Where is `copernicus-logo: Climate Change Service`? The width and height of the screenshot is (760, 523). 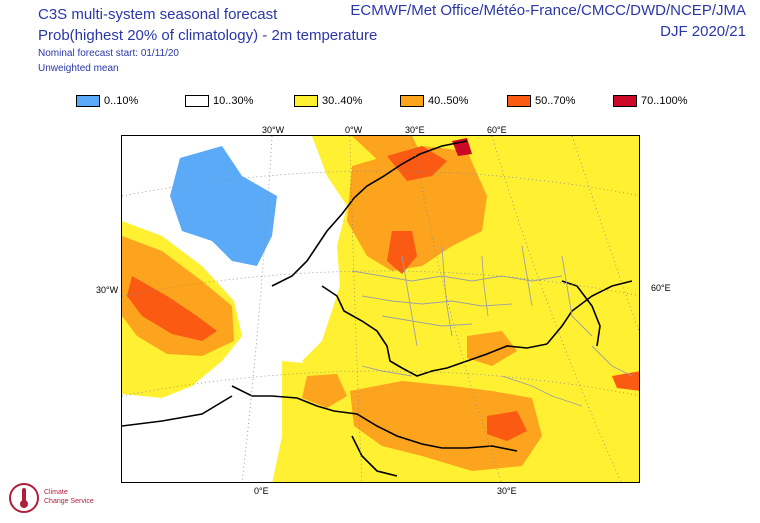 copernicus-logo: Climate Change Service is located at coordinates (61, 498).